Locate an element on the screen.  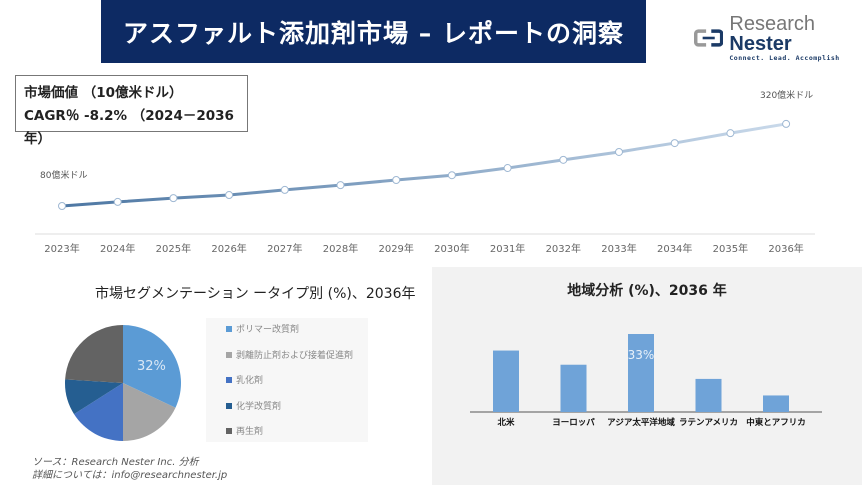
legend-item: 乳化剤 is located at coordinates (297, 388).